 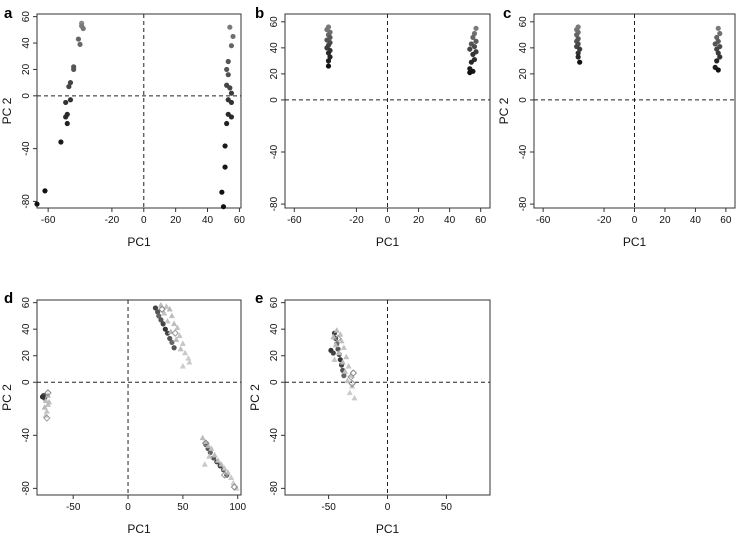 What do you see at coordinates (73, 507) in the screenshot?
I see `x-tick-label: -50` at bounding box center [73, 507].